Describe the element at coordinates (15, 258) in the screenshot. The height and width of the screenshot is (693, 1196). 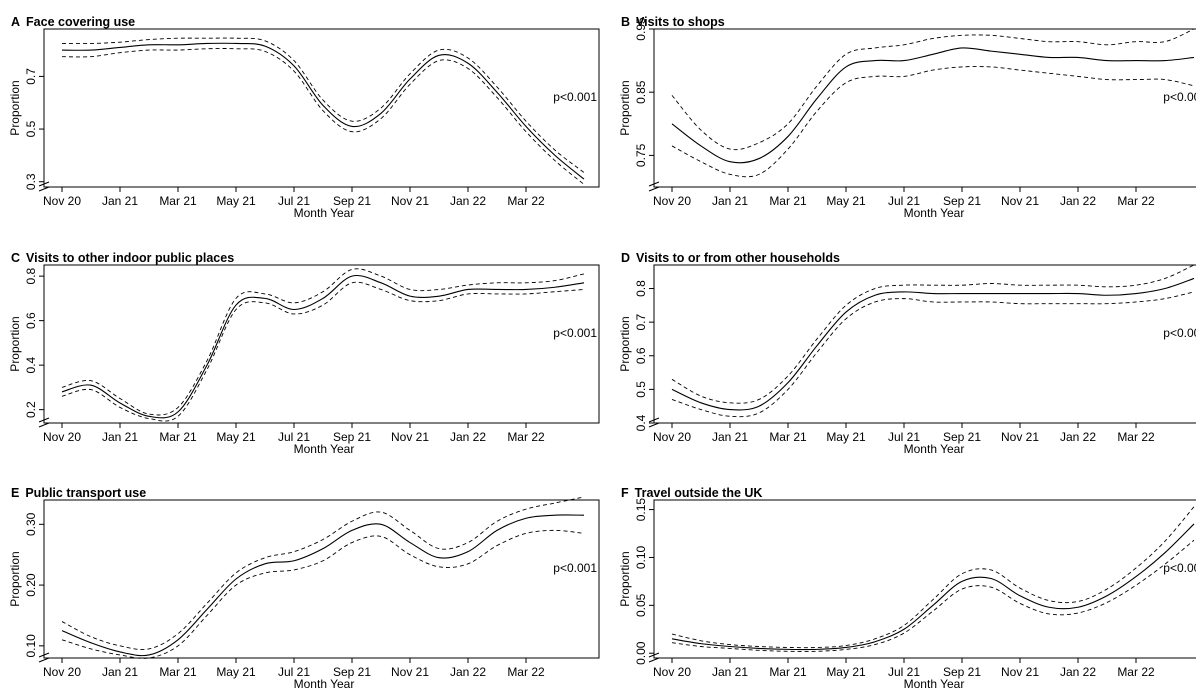
I see `panel-letter: C` at that location.